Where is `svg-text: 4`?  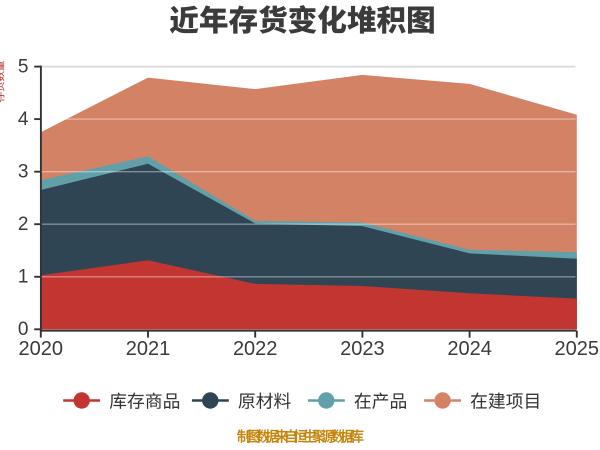 svg-text: 4 is located at coordinates (23, 119).